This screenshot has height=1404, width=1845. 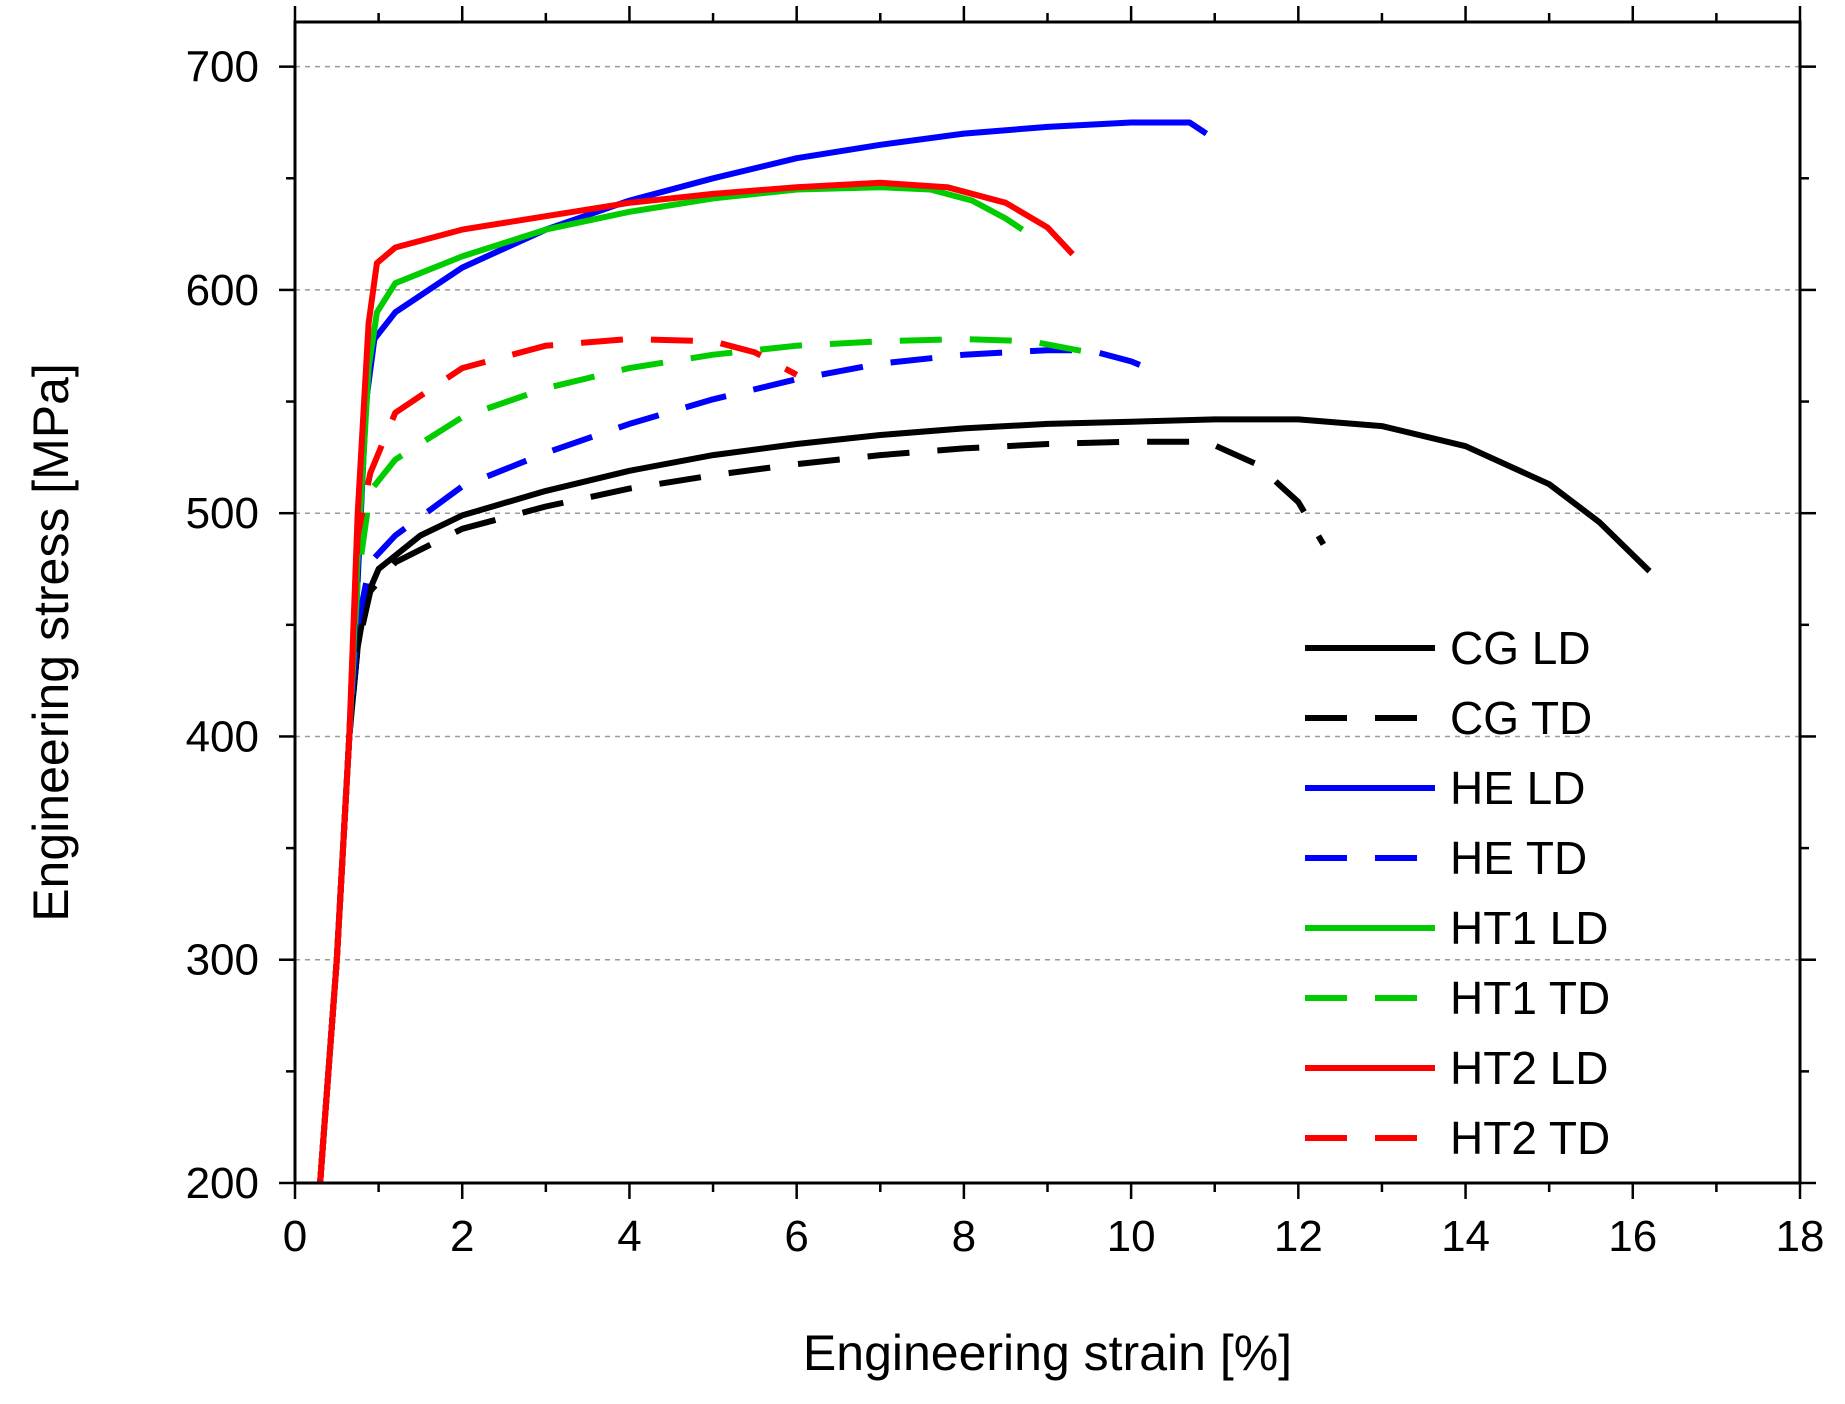 What do you see at coordinates (462, 1236) in the screenshot?
I see `x-tick-label-2: 2` at bounding box center [462, 1236].